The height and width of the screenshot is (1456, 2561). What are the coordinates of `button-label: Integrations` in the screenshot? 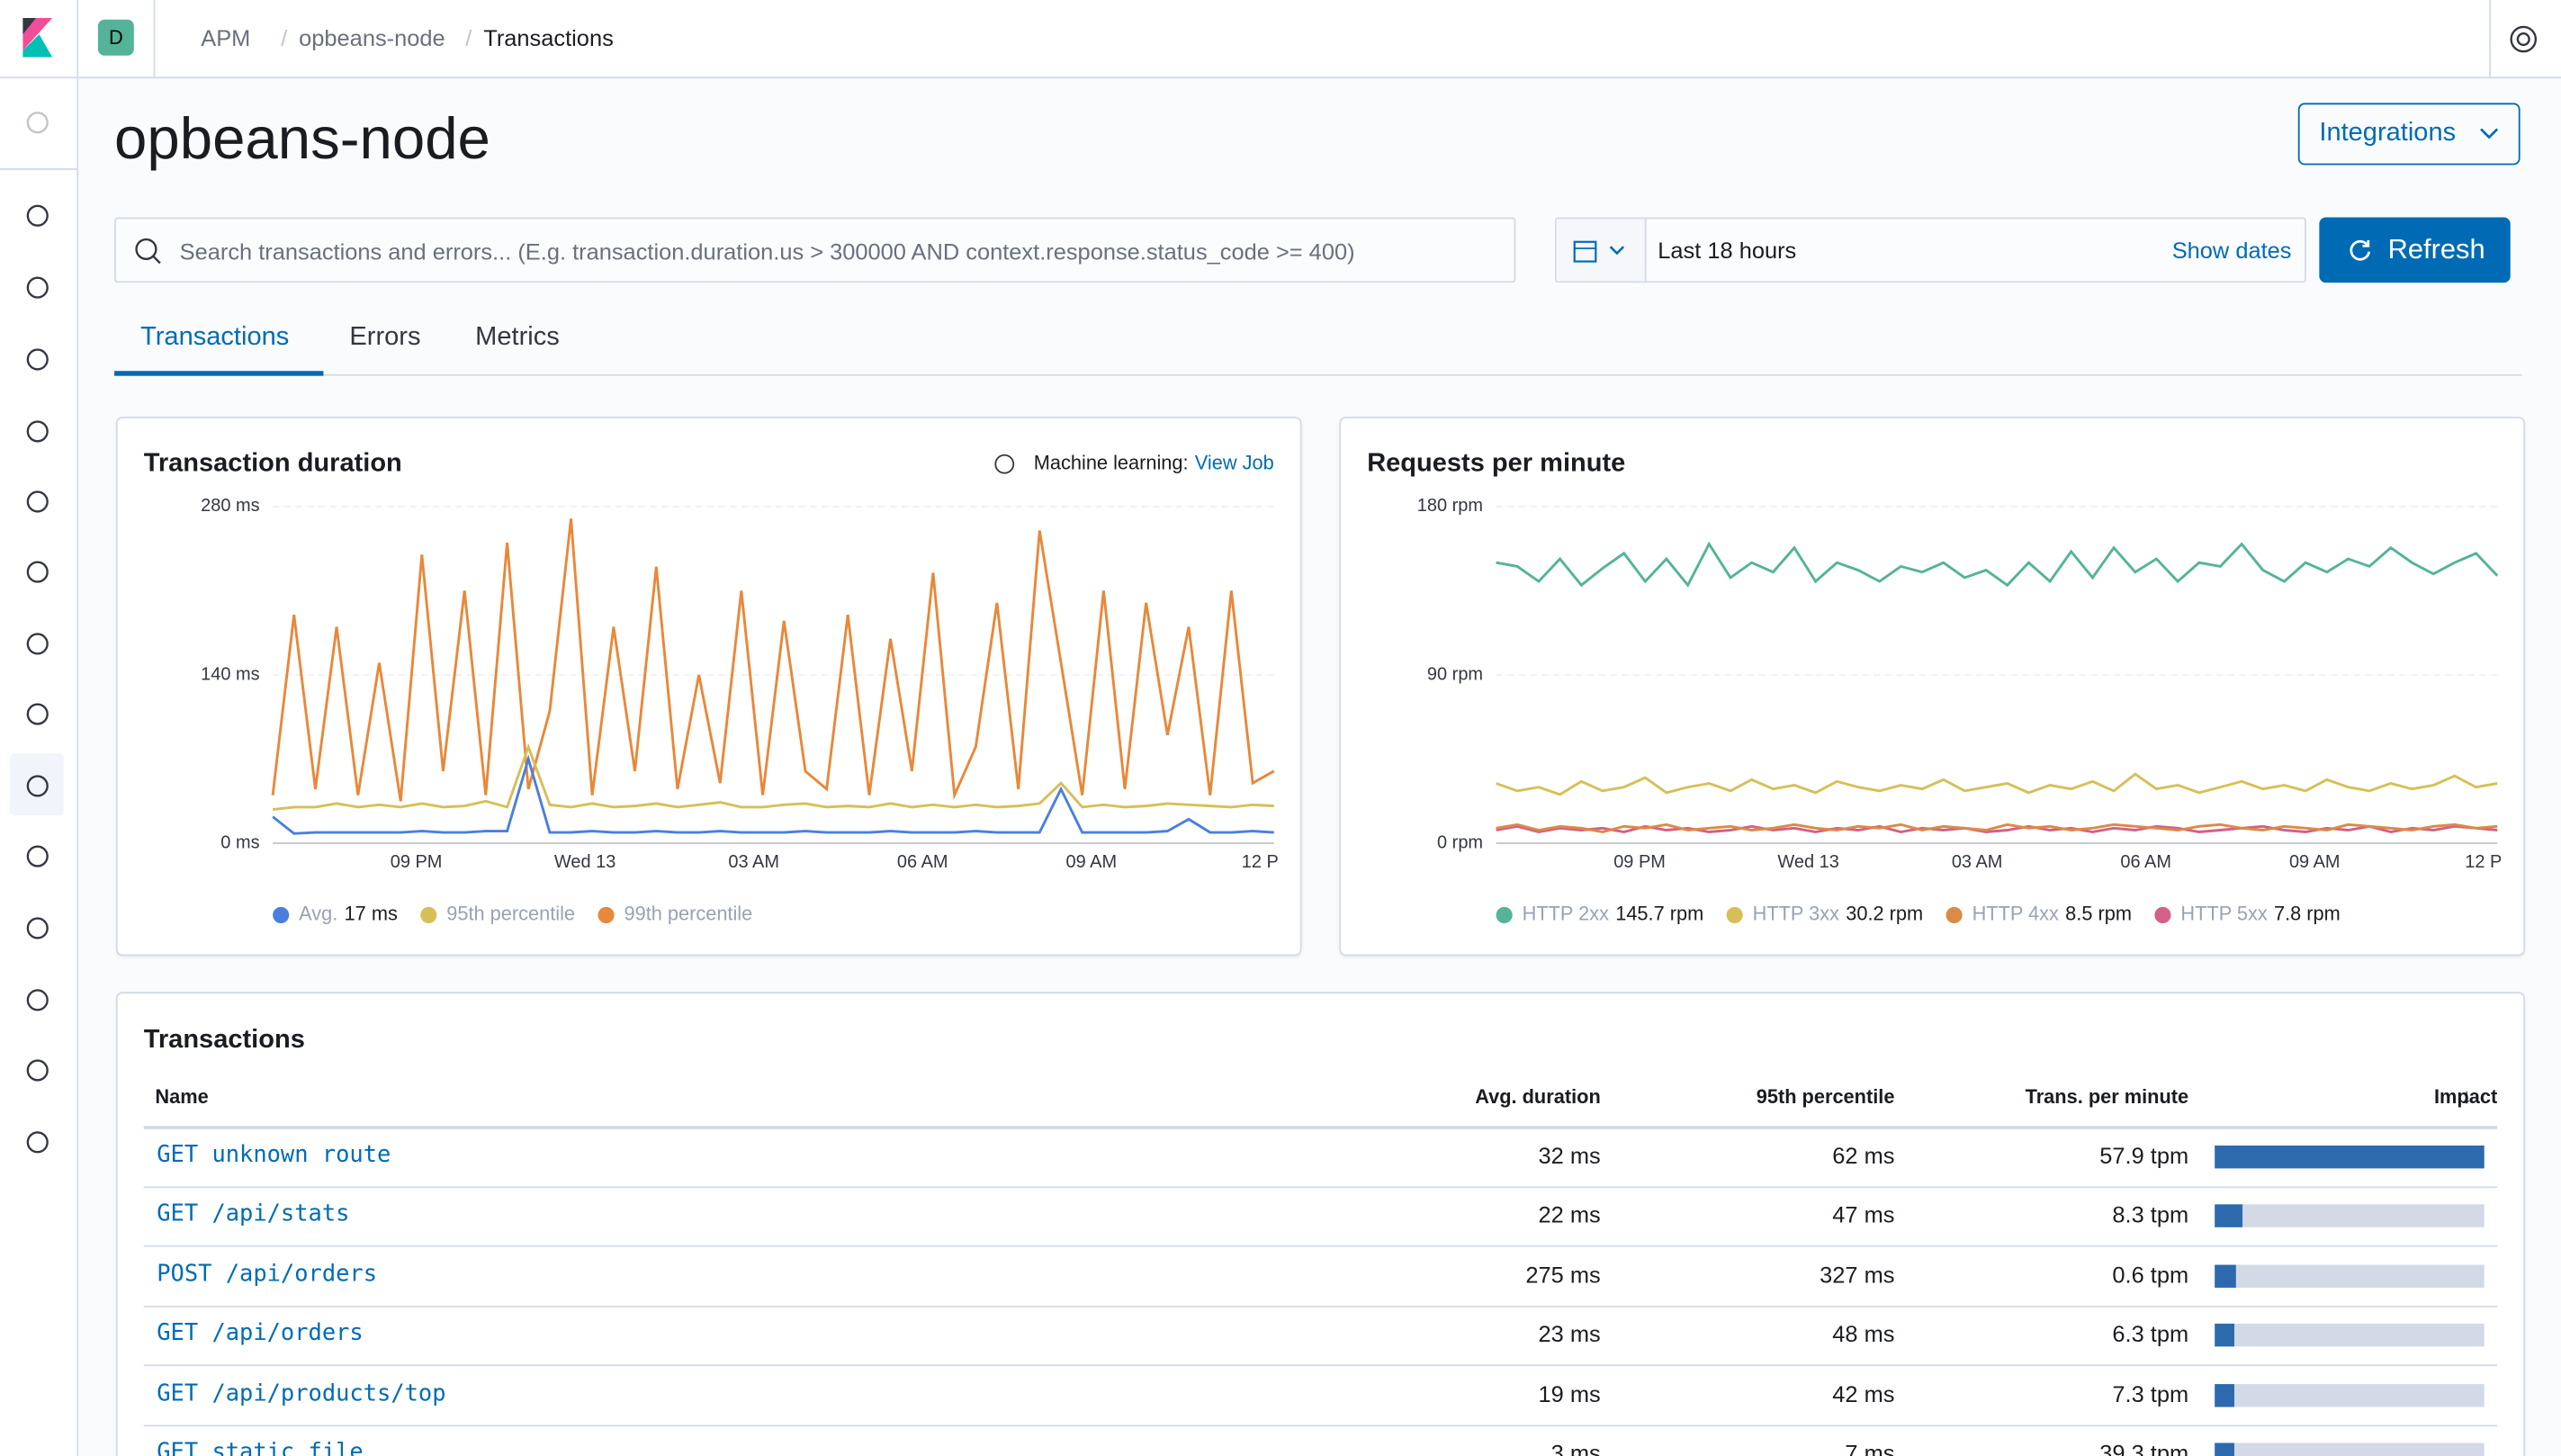 It's located at (2388, 133).